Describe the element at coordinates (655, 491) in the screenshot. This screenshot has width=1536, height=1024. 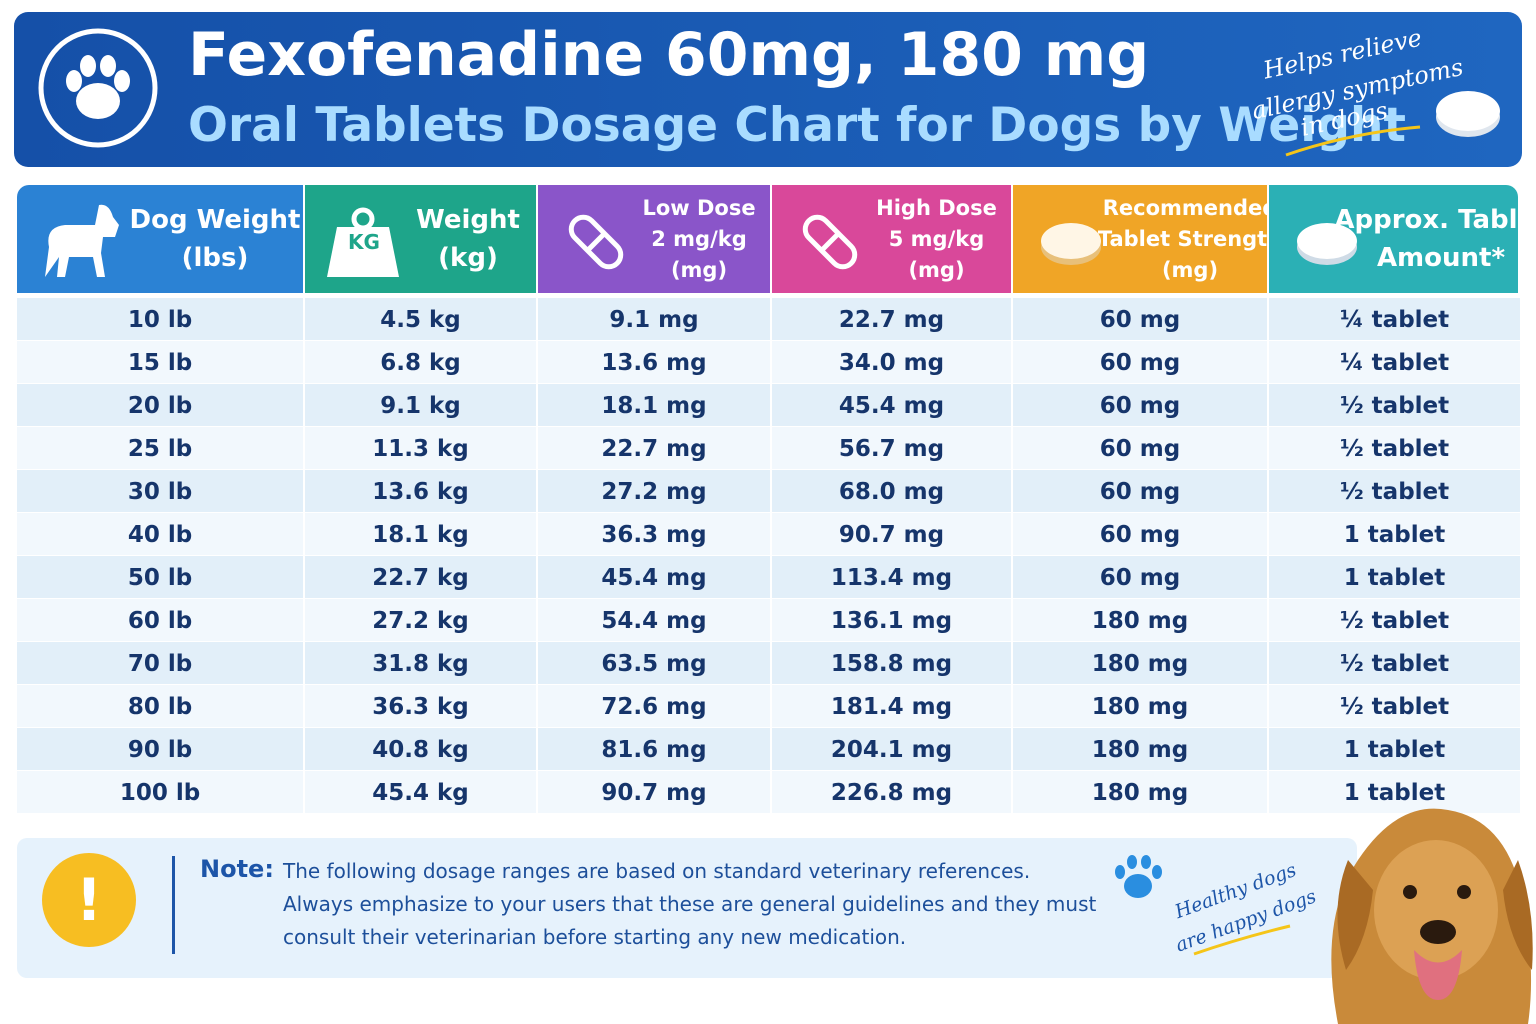
I see `table-cell: 27.2 mg` at that location.